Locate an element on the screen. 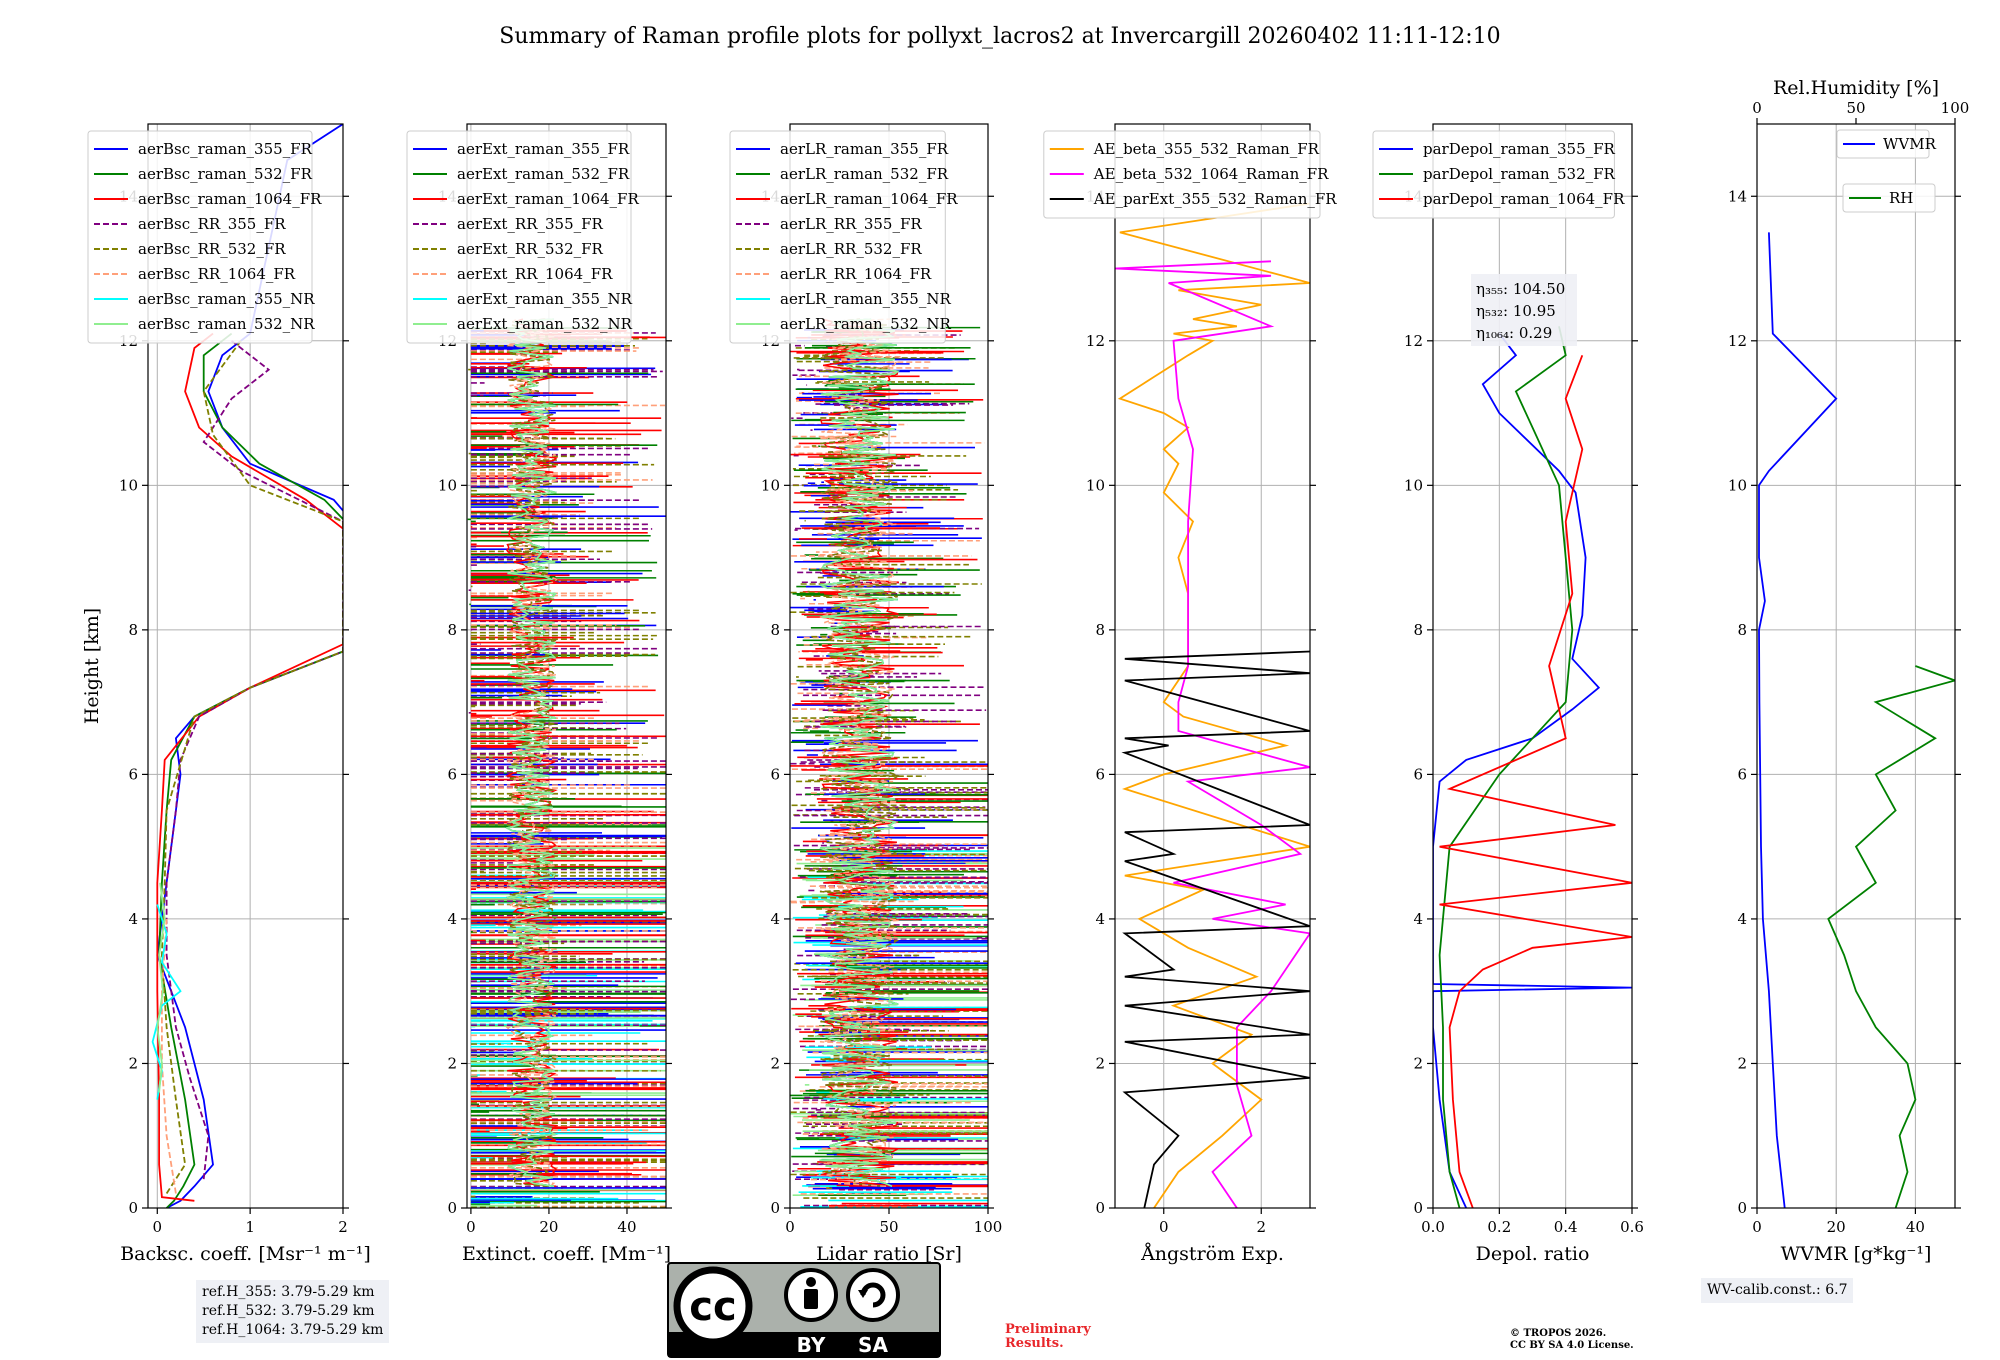  ref-h-1064: ref.H_1064: 3.79-5.29 km is located at coordinates (293, 1330).